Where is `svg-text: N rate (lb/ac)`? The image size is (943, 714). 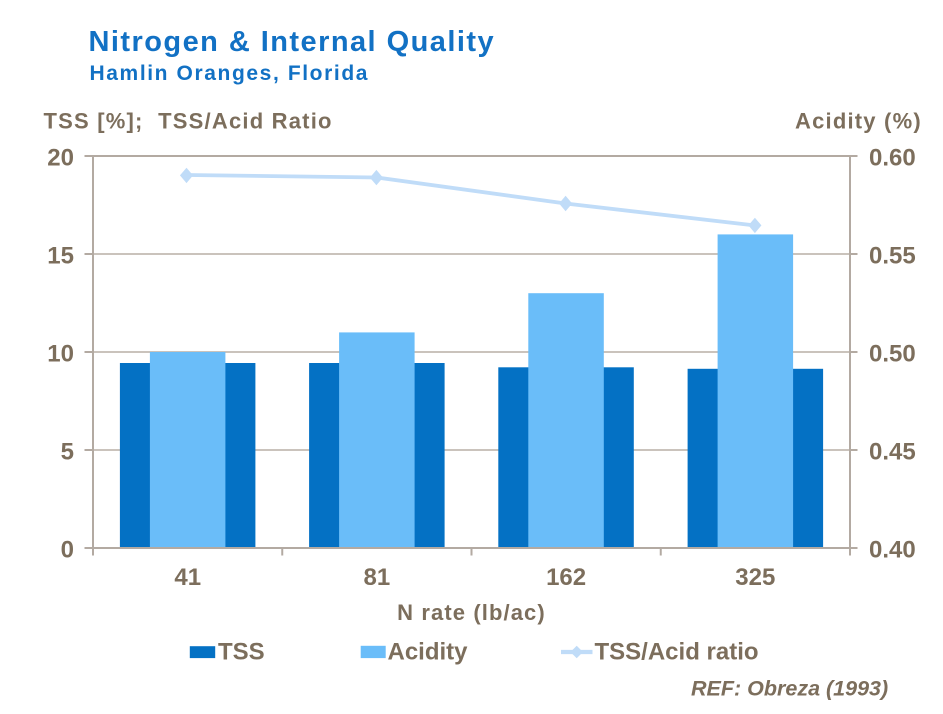
svg-text: N rate (lb/ac) is located at coordinates (471, 612).